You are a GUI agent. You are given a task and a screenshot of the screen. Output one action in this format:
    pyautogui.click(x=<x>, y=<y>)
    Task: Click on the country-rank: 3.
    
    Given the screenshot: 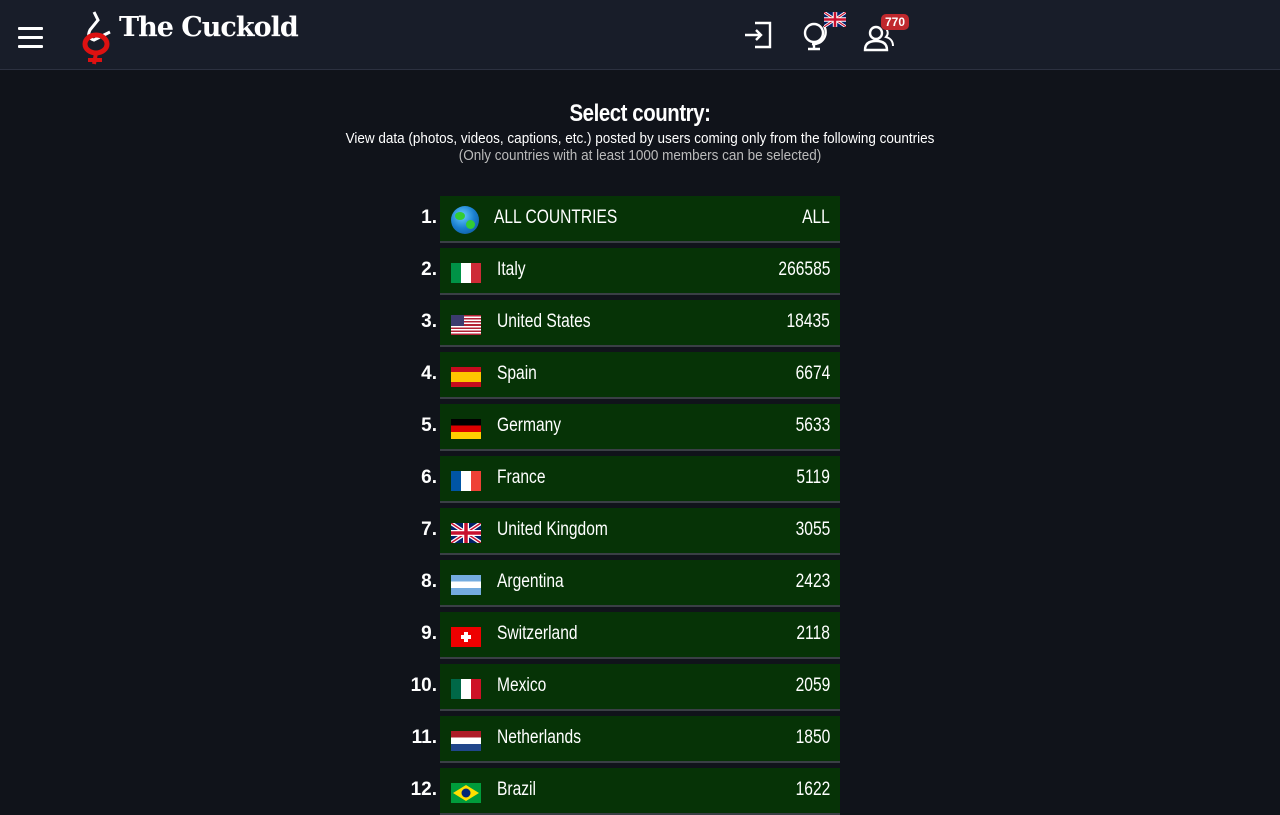 What is the action you would take?
    pyautogui.click(x=429, y=321)
    